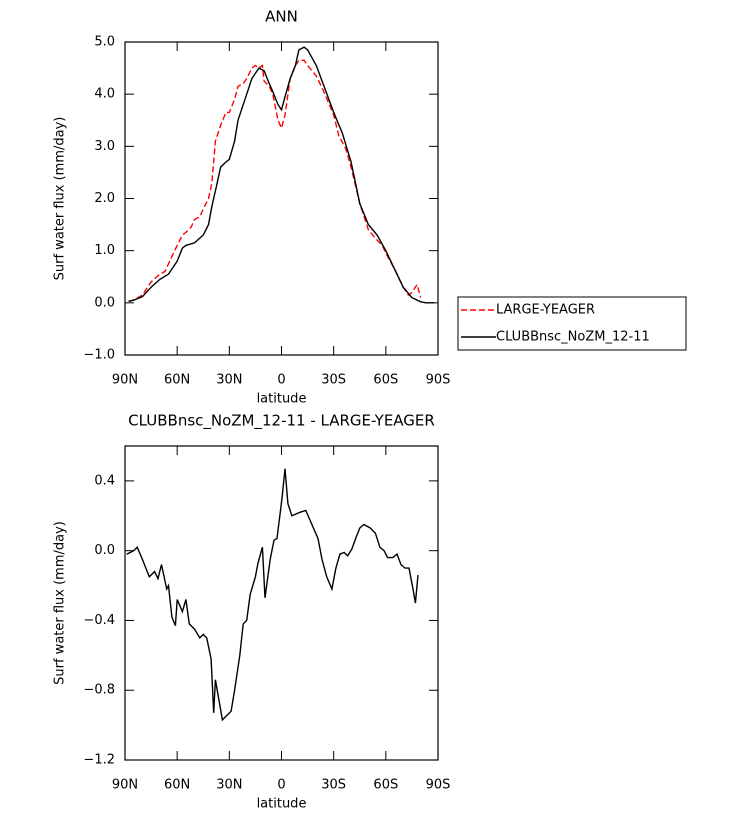 This screenshot has width=733, height=816. Describe the element at coordinates (104, 146) in the screenshot. I see `y-tick-label: 3.0` at that location.